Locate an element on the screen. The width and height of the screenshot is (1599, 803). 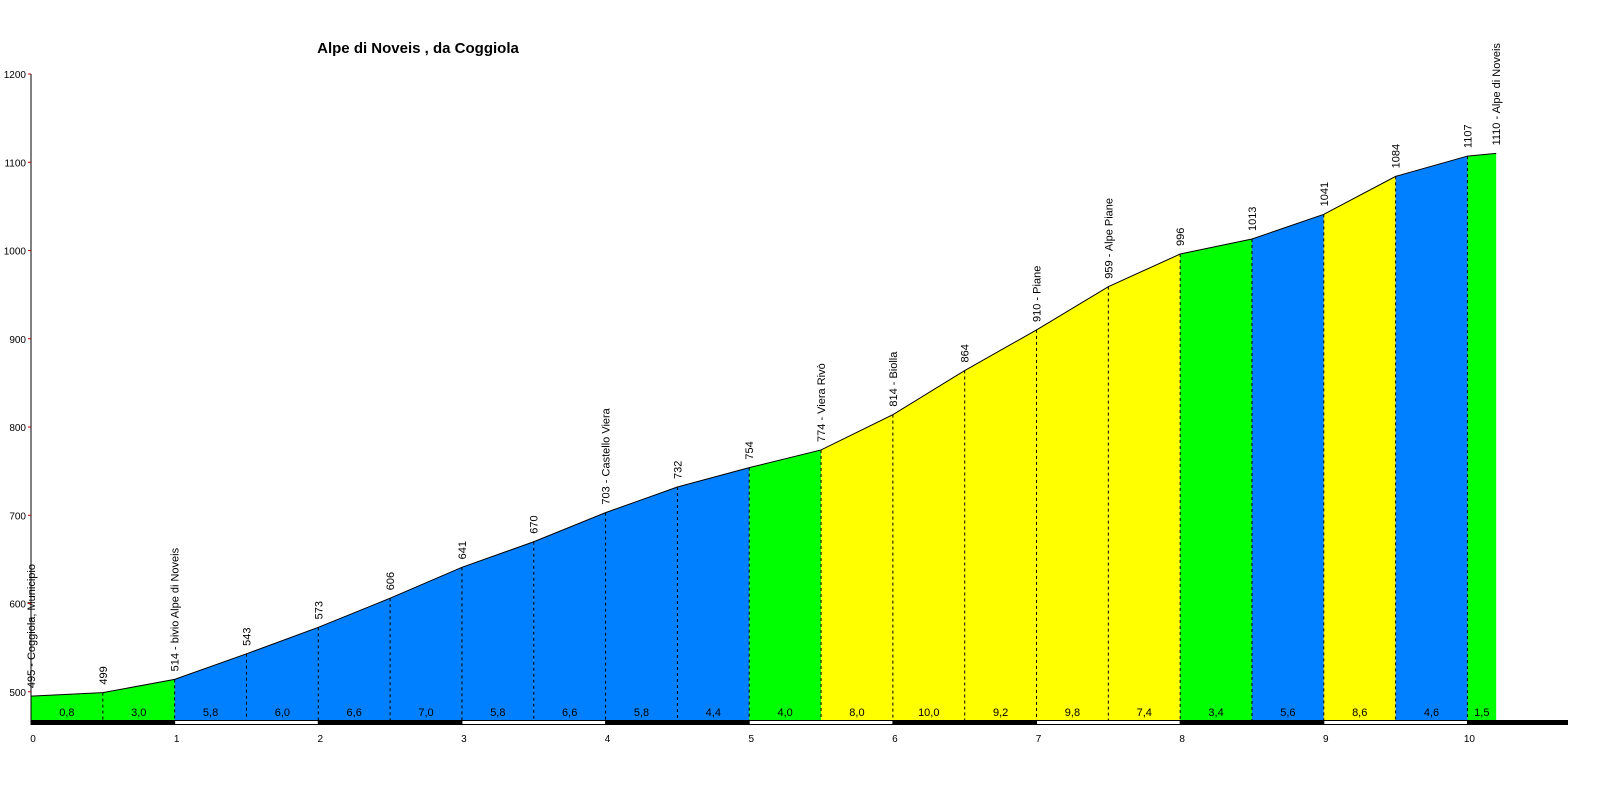
point-label: 573 is located at coordinates (319, 610).